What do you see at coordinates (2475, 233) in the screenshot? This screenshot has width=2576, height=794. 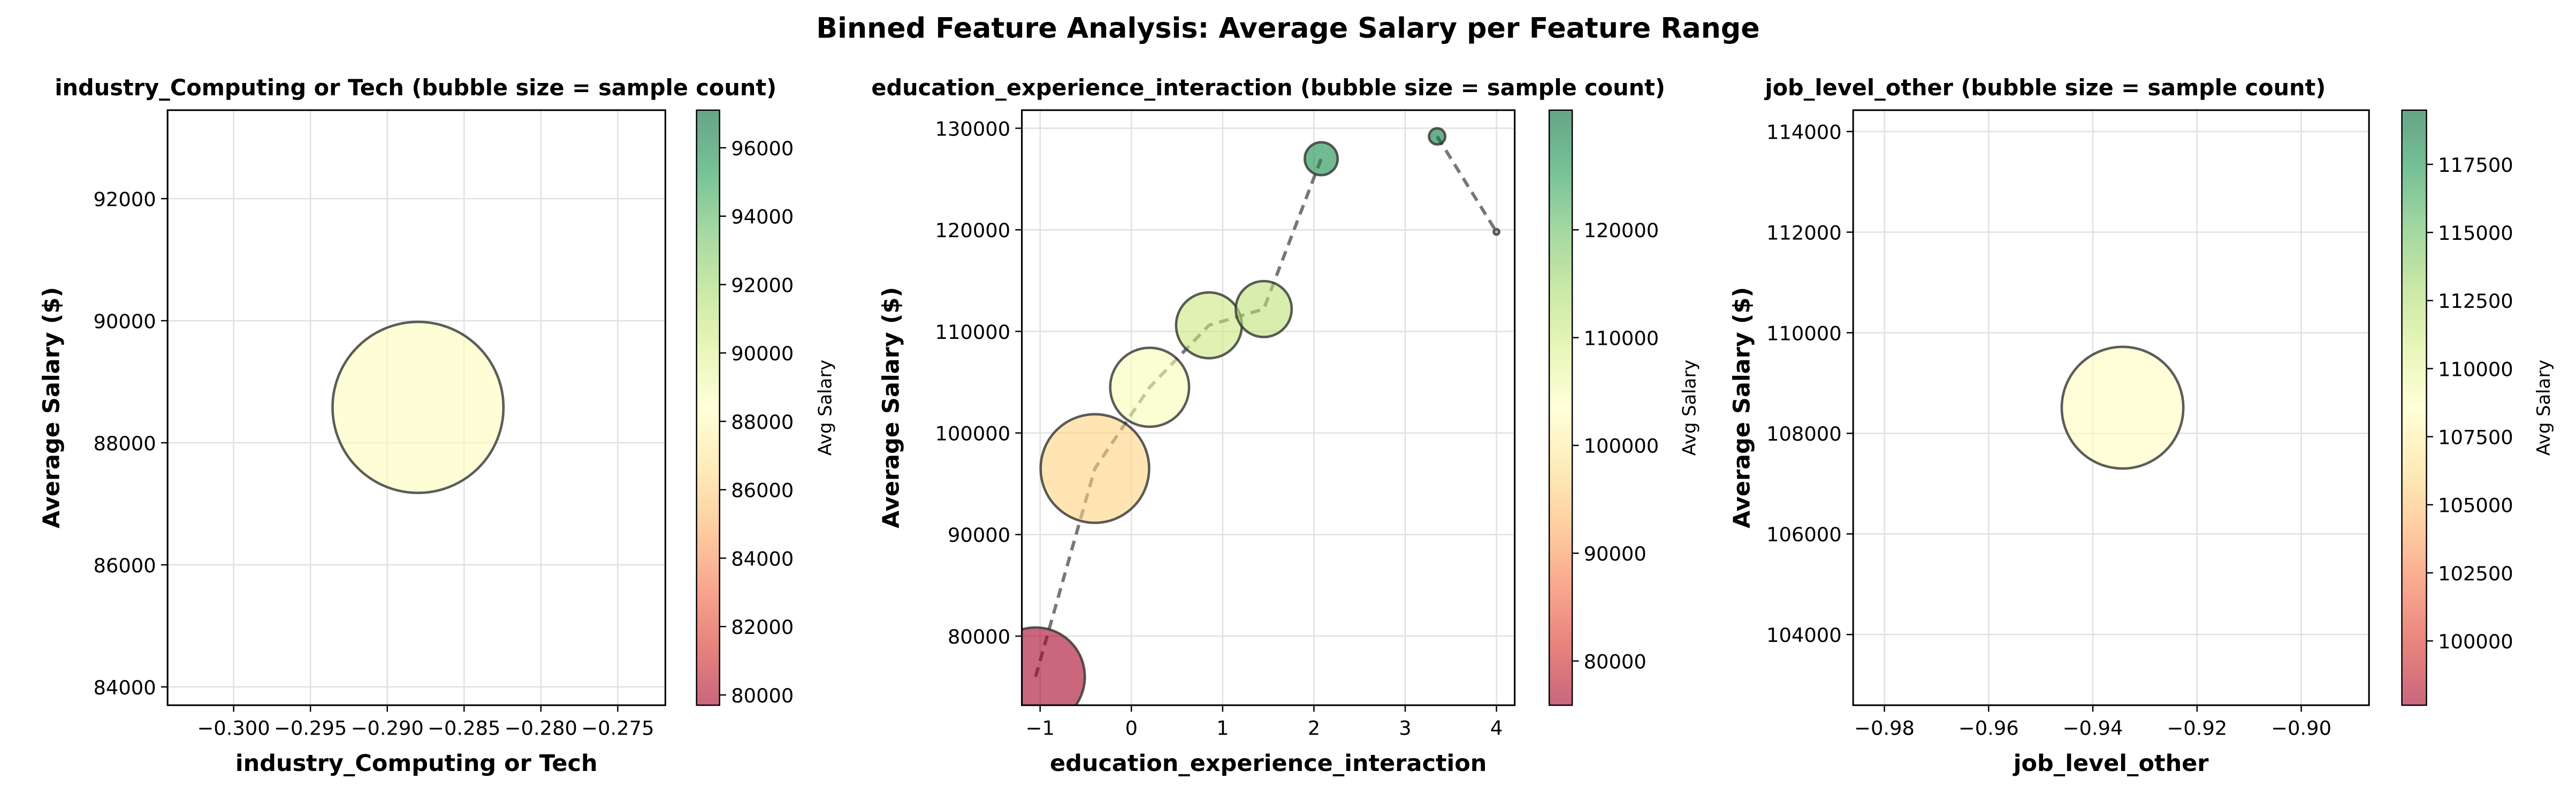 I see `colorbar-tick-label: 115000` at bounding box center [2475, 233].